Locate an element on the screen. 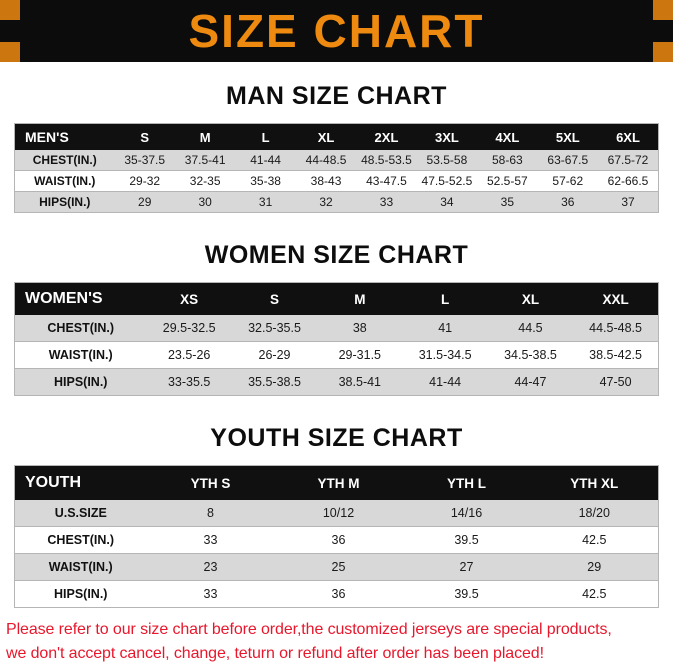 This screenshot has width=673, height=669. size-value: 67.5-72 is located at coordinates (628, 160).